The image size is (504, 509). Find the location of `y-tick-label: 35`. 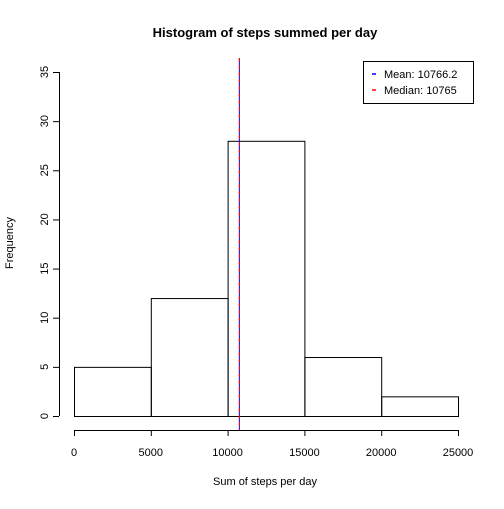

y-tick-label: 35 is located at coordinates (45, 72).